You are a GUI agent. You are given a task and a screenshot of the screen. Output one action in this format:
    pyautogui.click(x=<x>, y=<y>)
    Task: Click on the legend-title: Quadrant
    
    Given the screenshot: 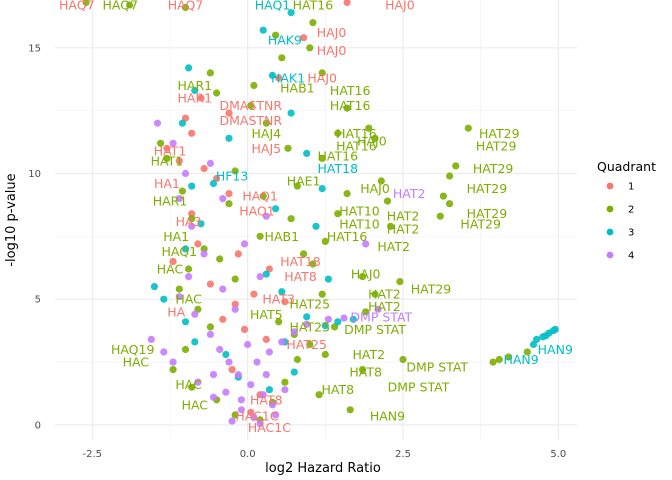 What is the action you would take?
    pyautogui.click(x=626, y=166)
    